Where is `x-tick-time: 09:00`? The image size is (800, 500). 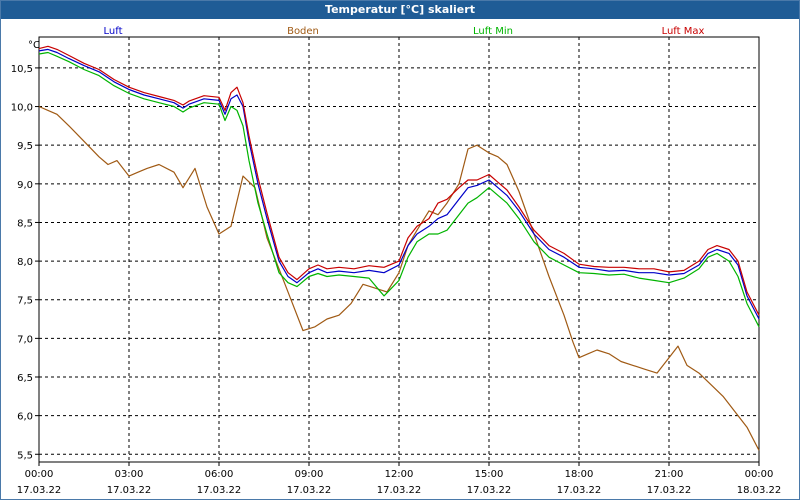 x-tick-time: 09:00 is located at coordinates (309, 474).